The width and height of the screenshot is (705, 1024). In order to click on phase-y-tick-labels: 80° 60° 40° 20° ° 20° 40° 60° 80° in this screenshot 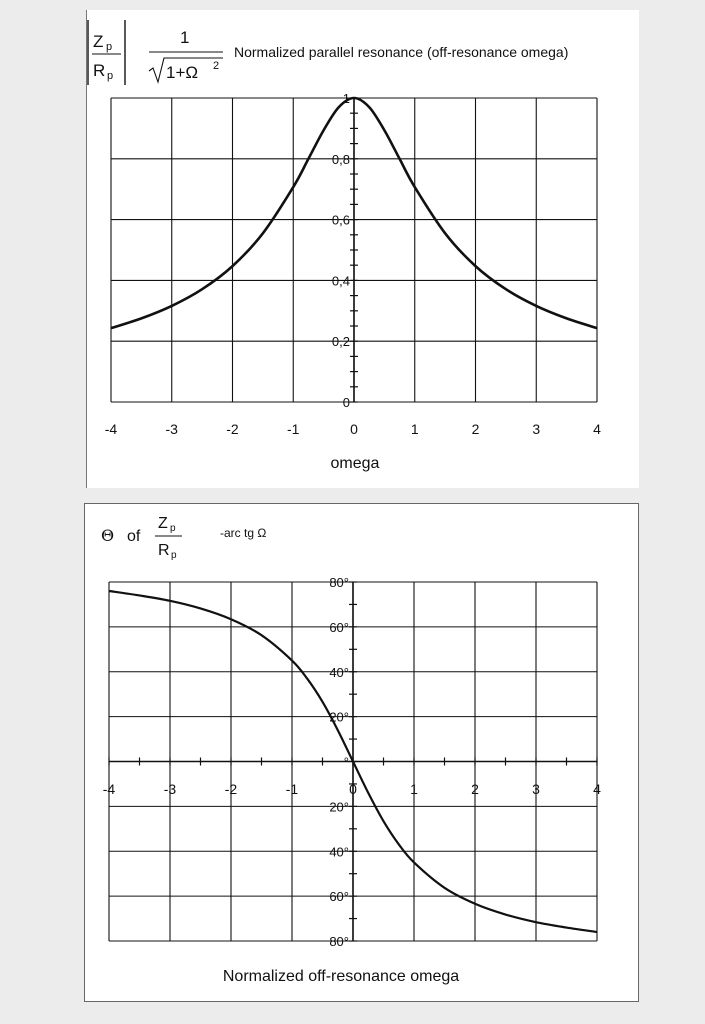, I will do `click(339, 762)`.